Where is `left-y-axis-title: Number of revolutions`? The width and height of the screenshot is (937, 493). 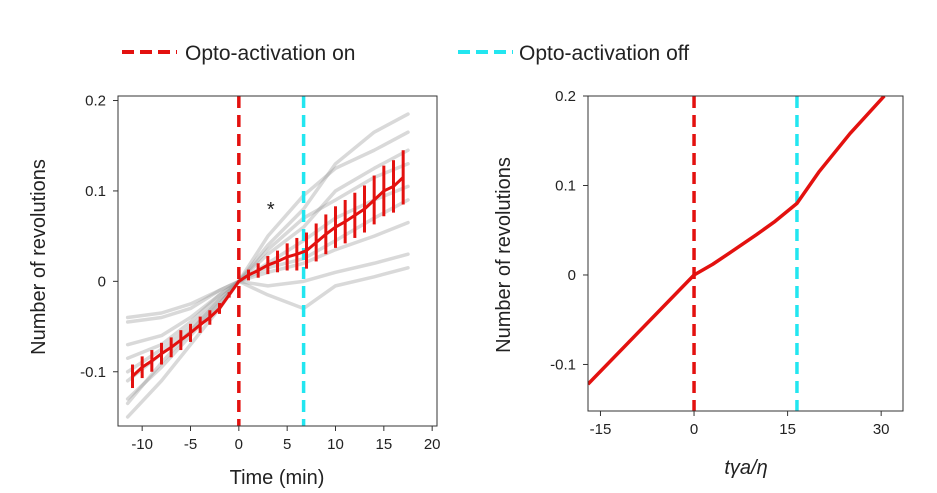 left-y-axis-title: Number of revolutions is located at coordinates (39, 257).